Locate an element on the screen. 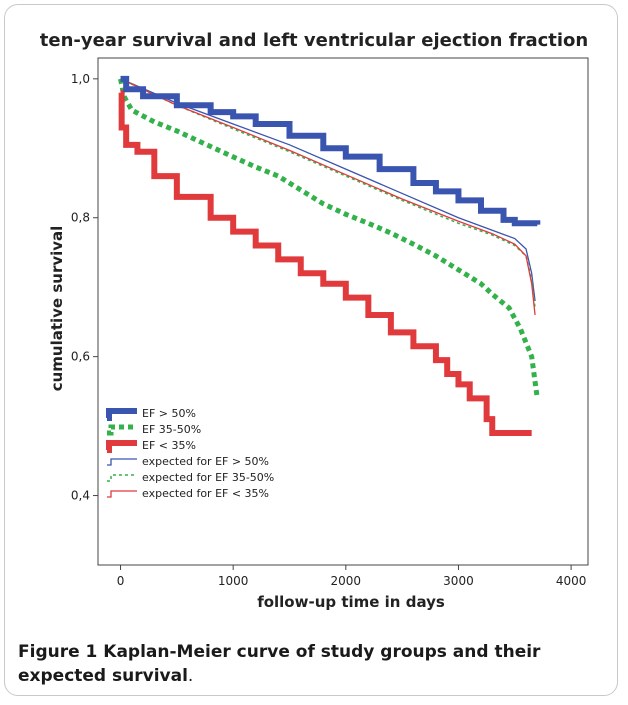 This screenshot has width=628, height=705. x-tick-label: 2000 is located at coordinates (346, 581).